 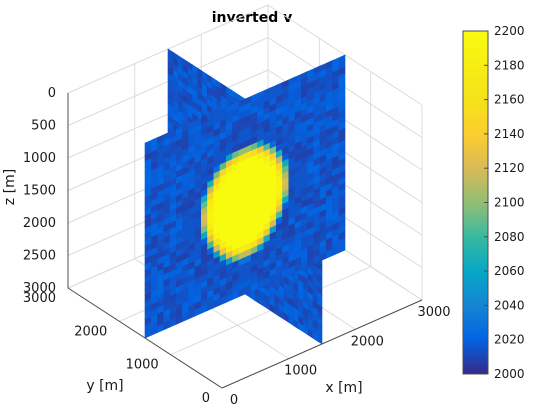 What do you see at coordinates (509, 374) in the screenshot?
I see `colorbar-tick-label: 2000` at bounding box center [509, 374].